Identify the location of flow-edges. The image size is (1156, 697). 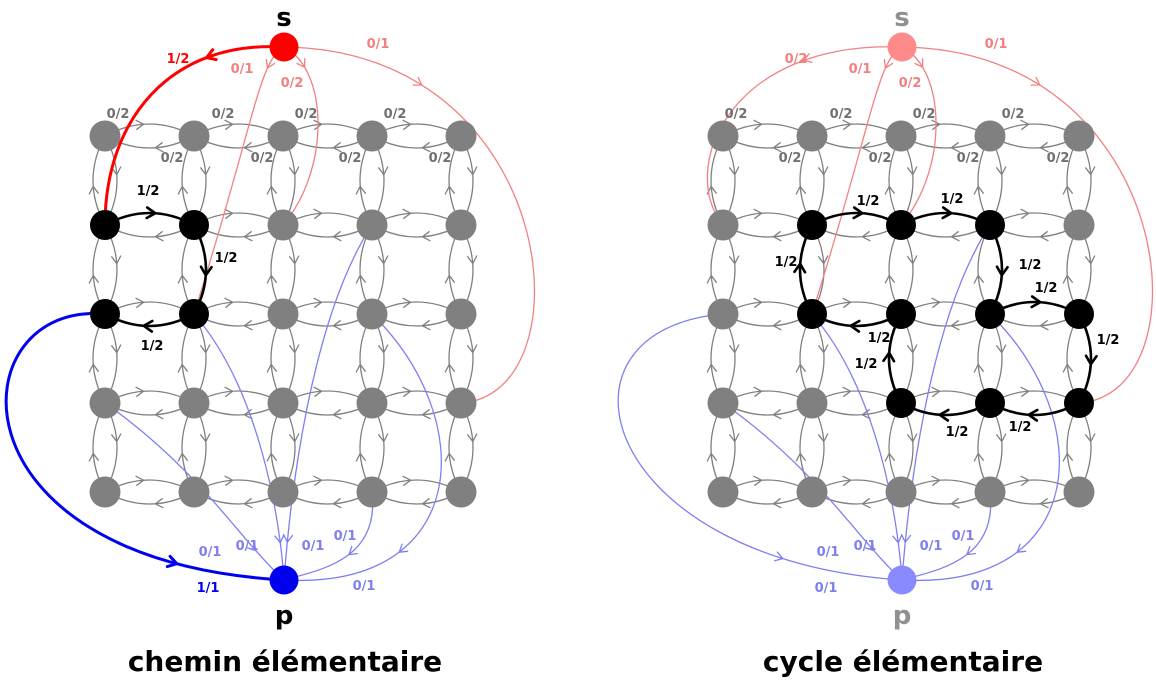
(945, 314).